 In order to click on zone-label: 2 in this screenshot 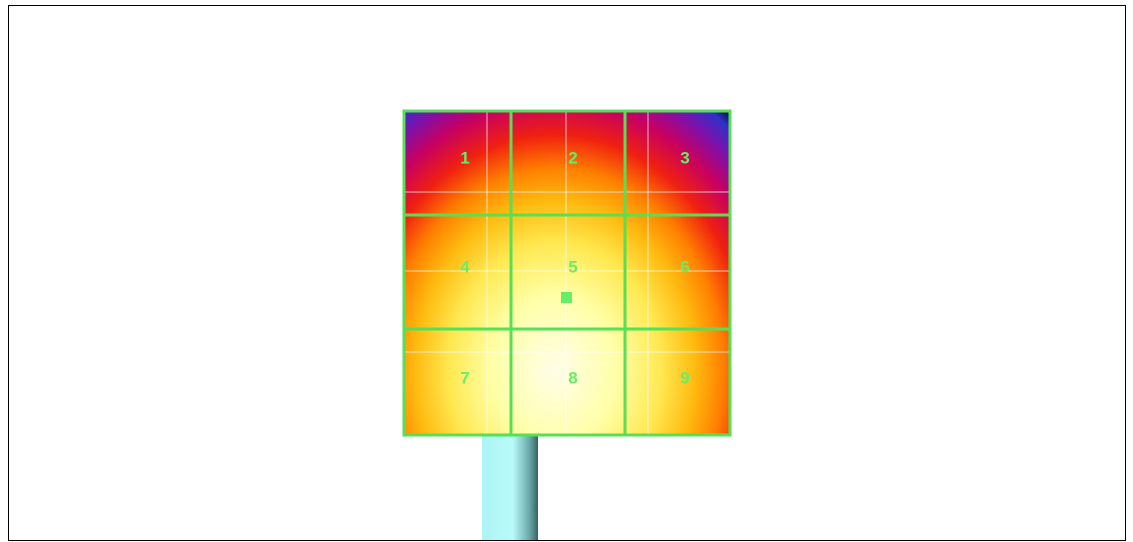, I will do `click(572, 157)`.